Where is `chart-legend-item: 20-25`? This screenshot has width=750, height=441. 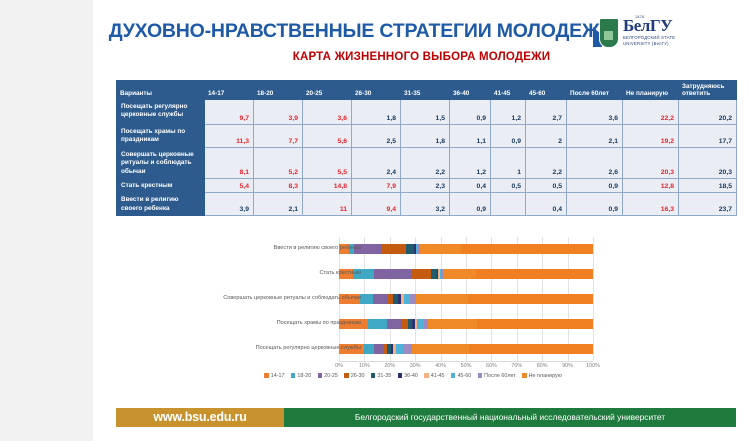
chart-legend-item: 20-25 is located at coordinates (327, 376).